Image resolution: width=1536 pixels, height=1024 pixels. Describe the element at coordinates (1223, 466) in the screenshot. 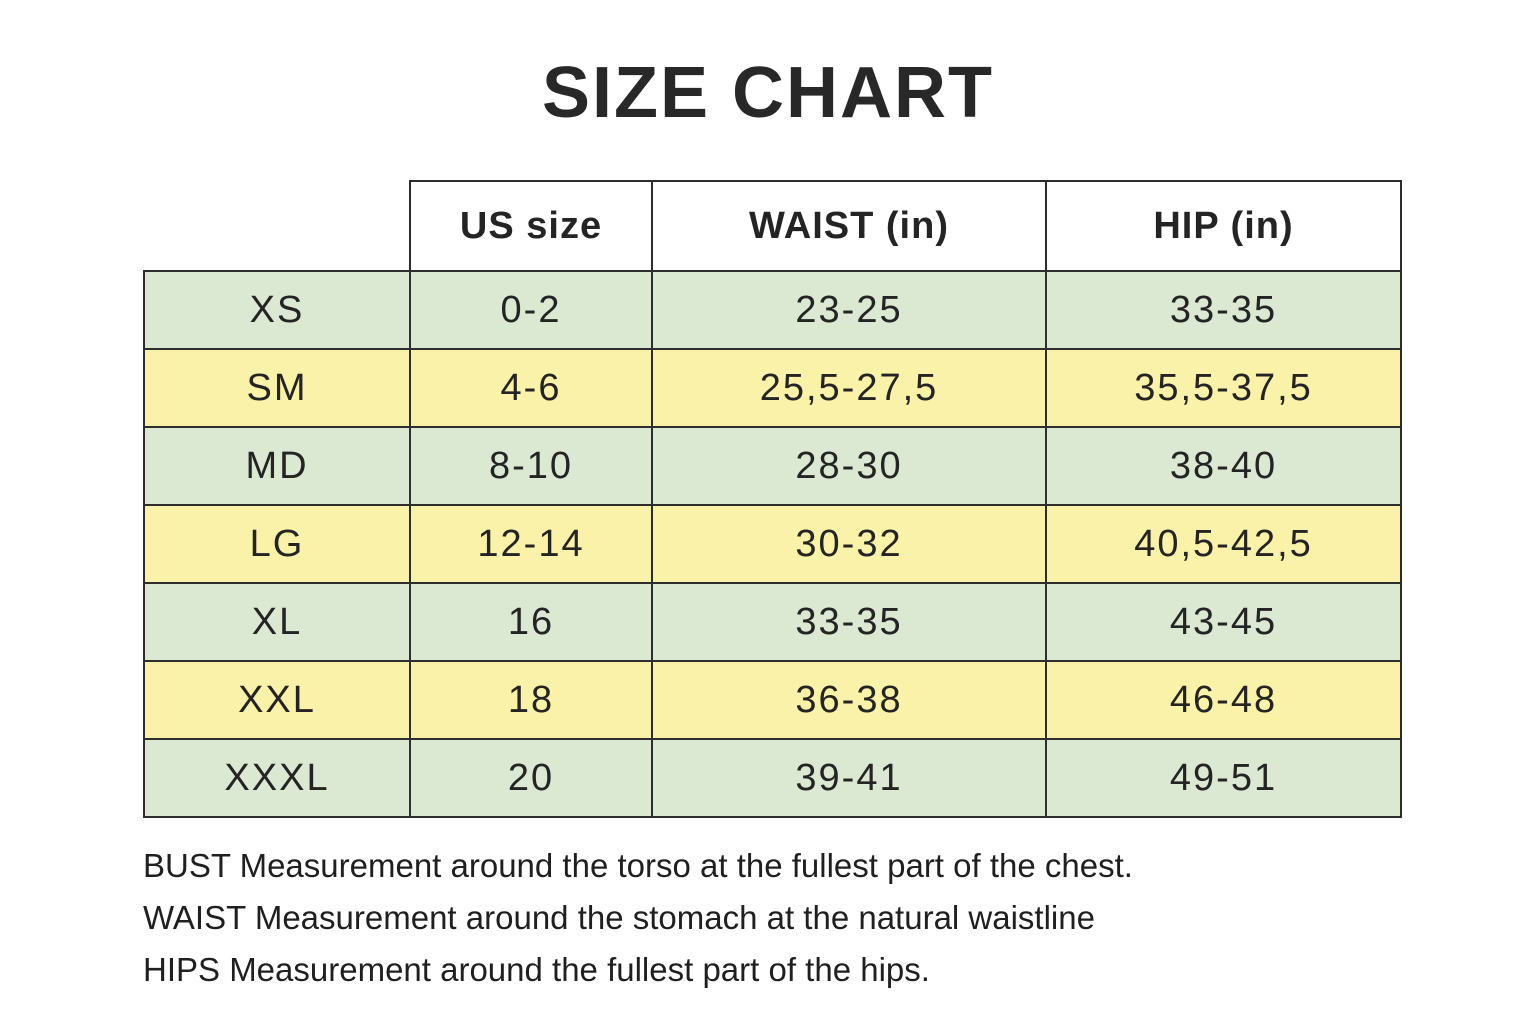

I see `hip-cell: 38-40` at that location.